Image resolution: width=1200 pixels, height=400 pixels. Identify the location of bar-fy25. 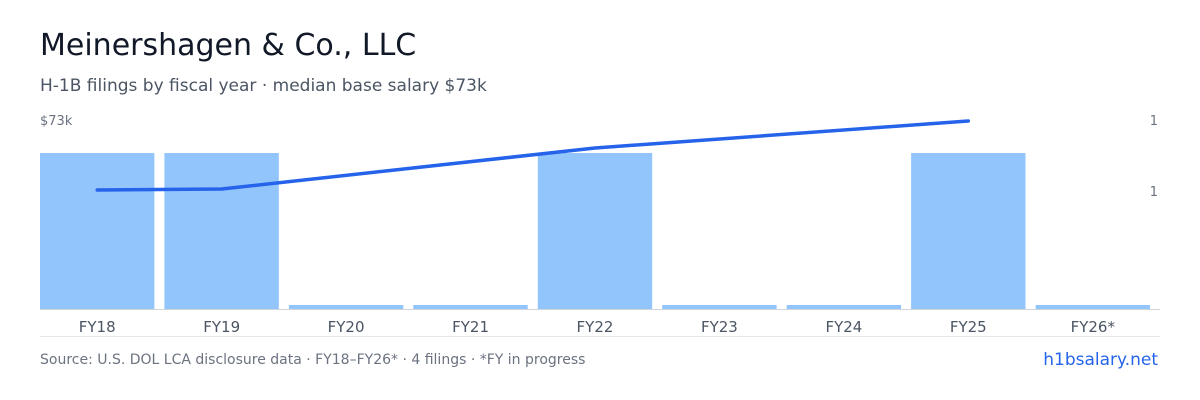
(968, 231).